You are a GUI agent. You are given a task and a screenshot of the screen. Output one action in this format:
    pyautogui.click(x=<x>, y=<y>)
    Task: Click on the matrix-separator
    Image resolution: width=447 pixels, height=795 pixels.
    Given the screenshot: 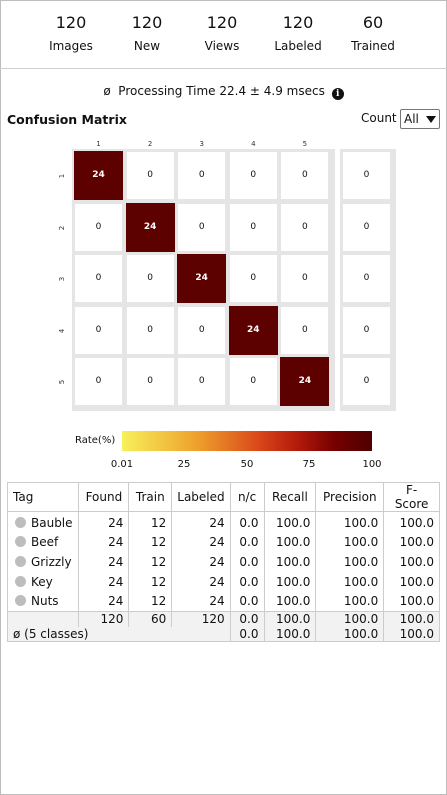 What is the action you would take?
    pyautogui.click(x=337, y=280)
    